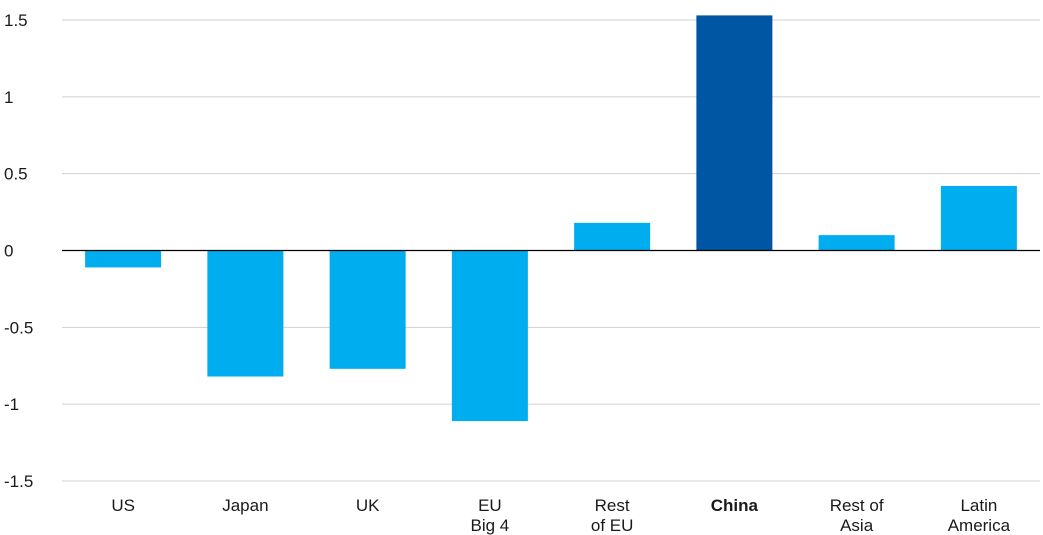 The width and height of the screenshot is (1043, 535). What do you see at coordinates (612, 505) in the screenshot?
I see `category-label: Rest` at bounding box center [612, 505].